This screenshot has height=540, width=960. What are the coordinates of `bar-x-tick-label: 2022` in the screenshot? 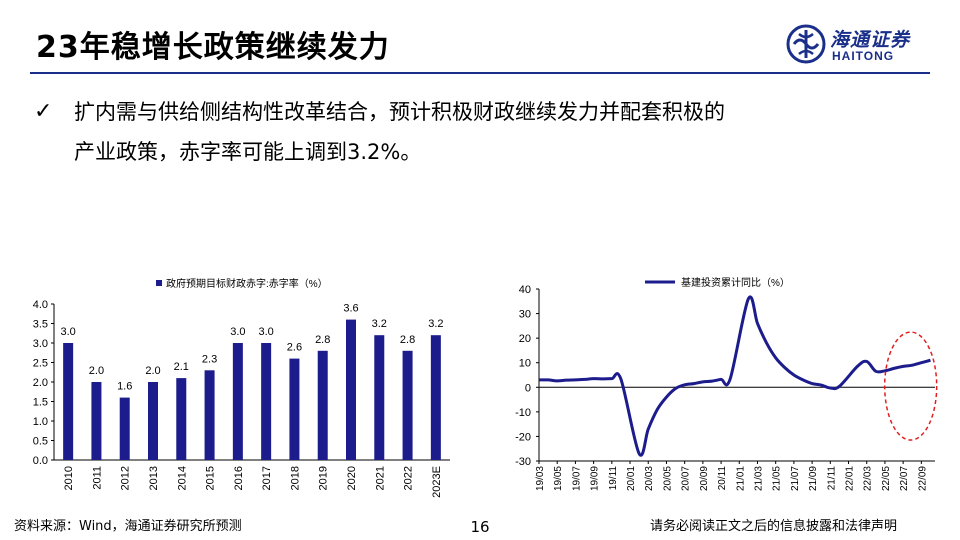 It's located at (409, 478).